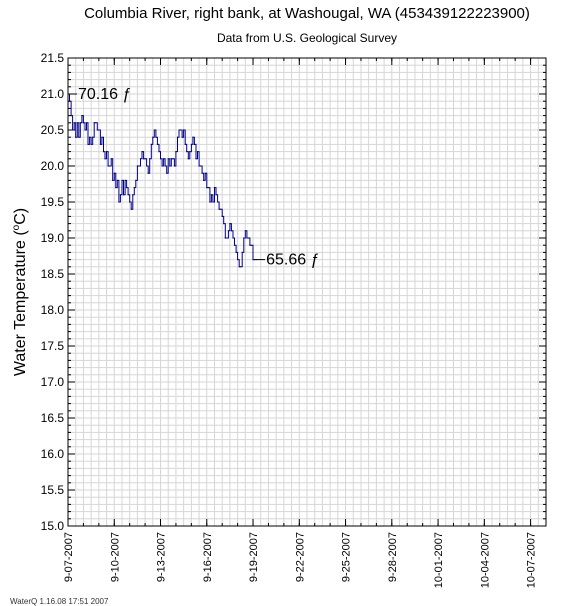  I want to click on x-tick-label: 9-07-2007, so click(69, 557).